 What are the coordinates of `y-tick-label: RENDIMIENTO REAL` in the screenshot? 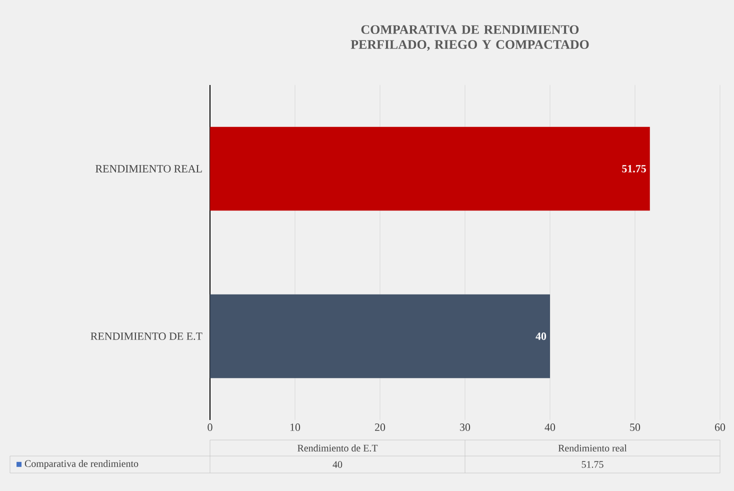 It's located at (149, 168).